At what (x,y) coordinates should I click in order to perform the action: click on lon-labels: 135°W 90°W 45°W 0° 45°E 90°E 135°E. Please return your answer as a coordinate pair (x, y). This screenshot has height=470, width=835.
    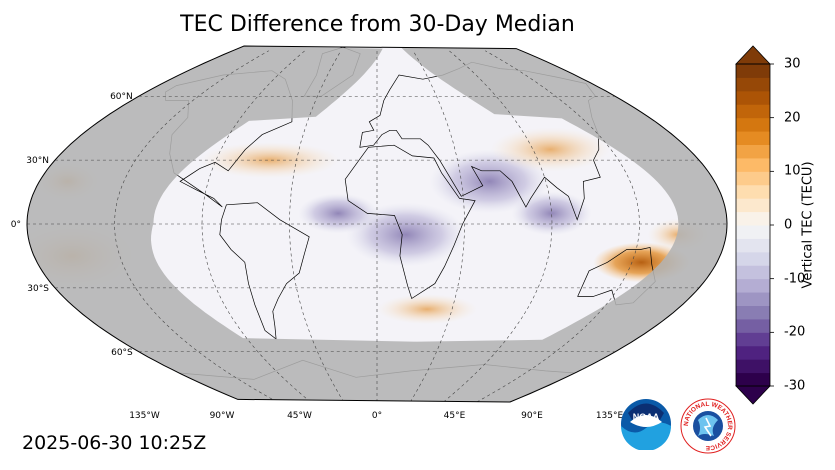
    Looking at the image, I should click on (376, 416).